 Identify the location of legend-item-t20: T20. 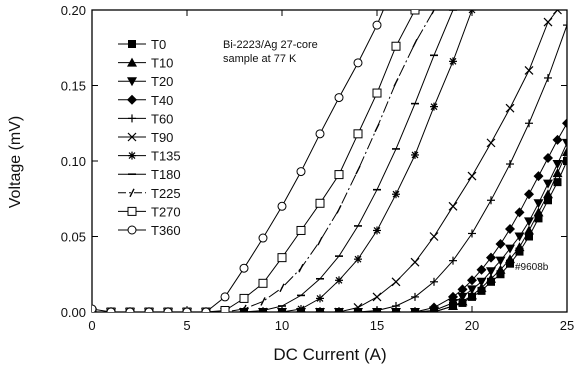
(145, 81).